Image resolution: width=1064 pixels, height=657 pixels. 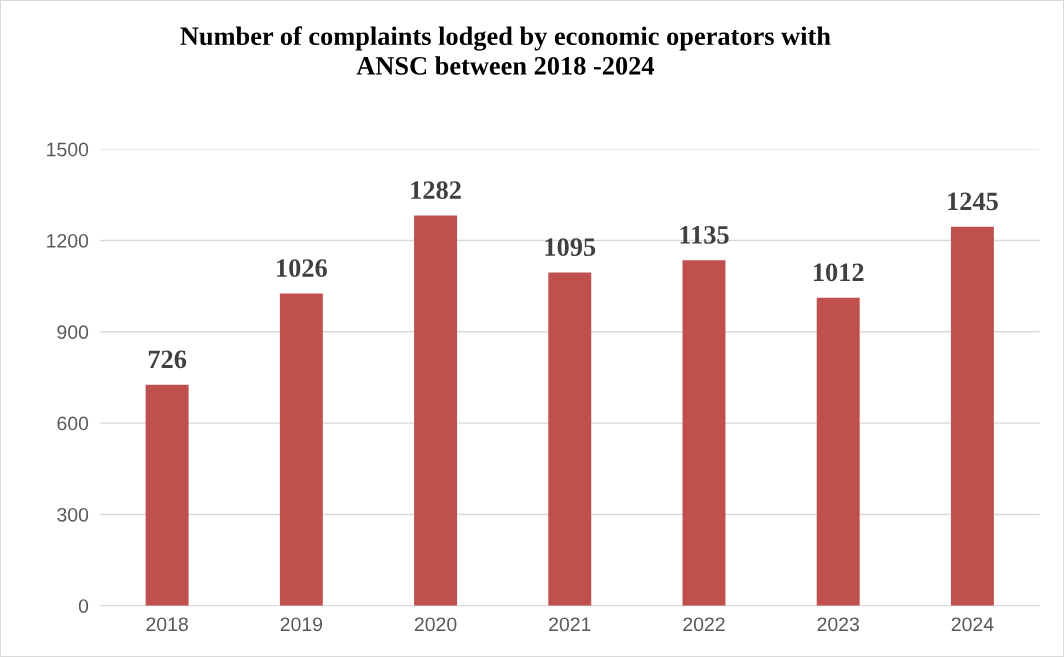 I want to click on y-tick-label: 600, so click(x=73, y=423).